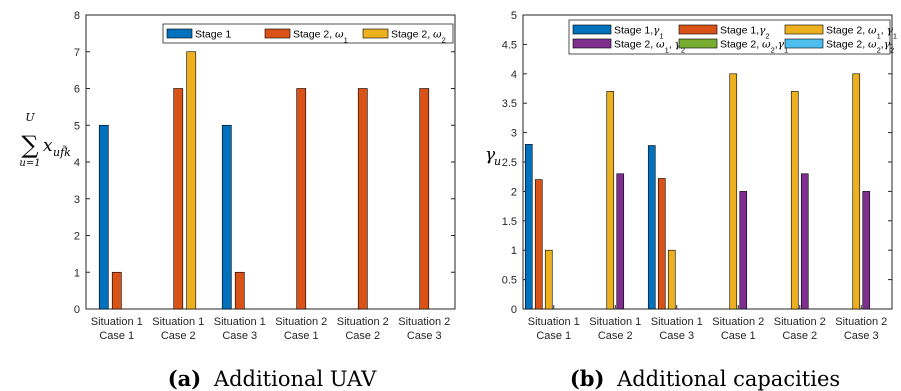 The image size is (901, 391). What do you see at coordinates (860, 47) in the screenshot?
I see `legend-label: Stage 2, ω2​,γ2​` at bounding box center [860, 47].